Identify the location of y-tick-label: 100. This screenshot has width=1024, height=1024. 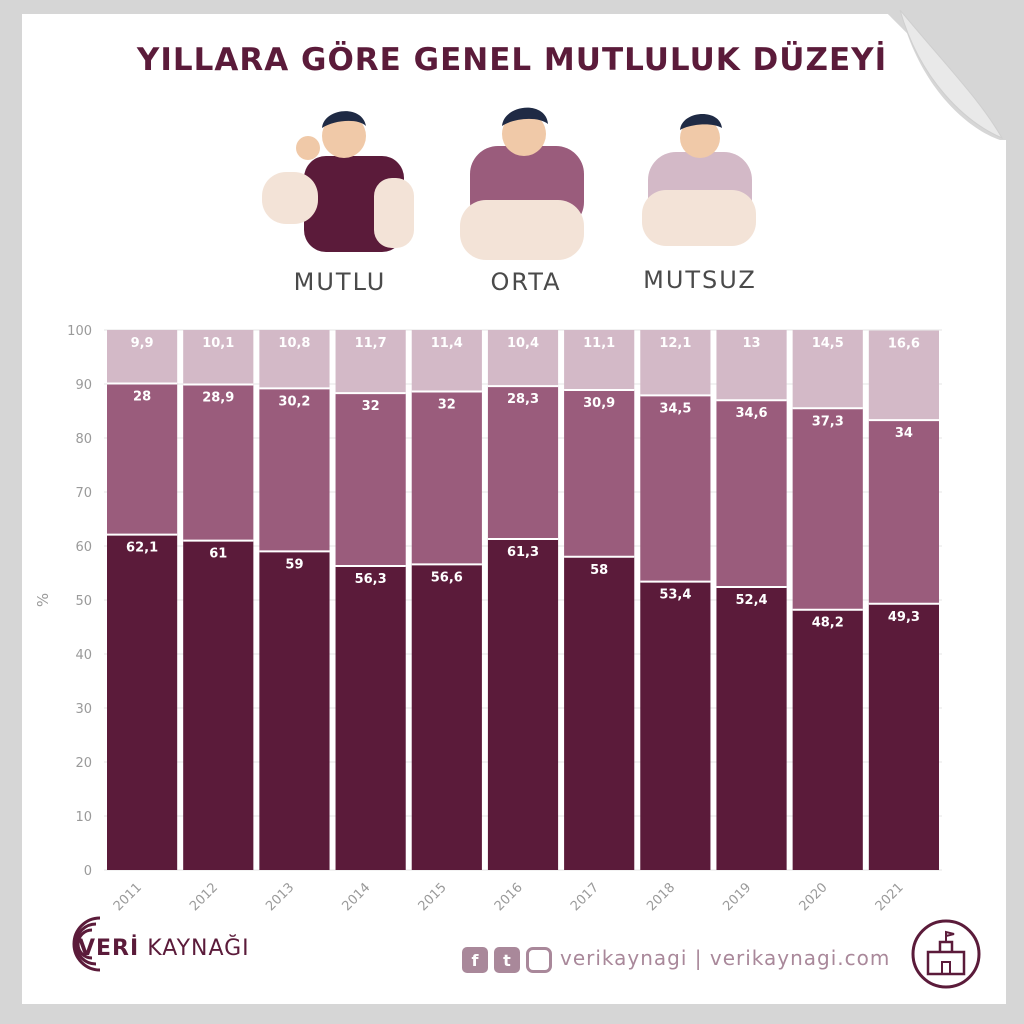
(79, 331).